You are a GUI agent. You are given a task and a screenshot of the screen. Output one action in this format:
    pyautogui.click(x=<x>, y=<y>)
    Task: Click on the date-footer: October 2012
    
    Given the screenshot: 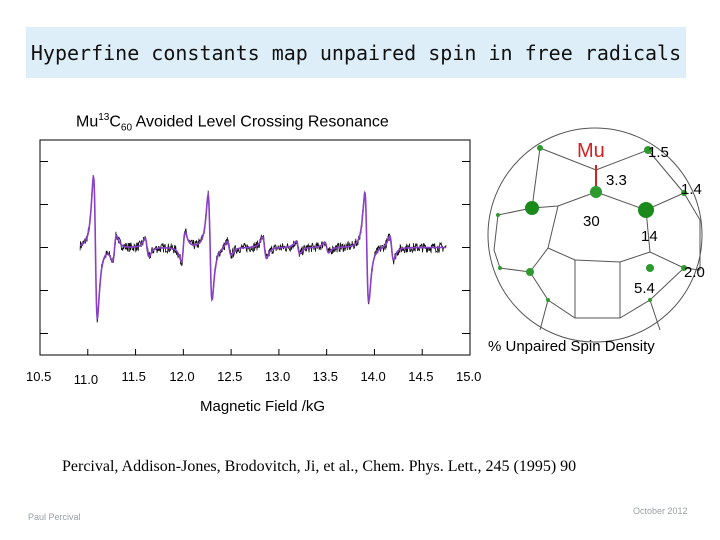 What is the action you would take?
    pyautogui.click(x=660, y=511)
    